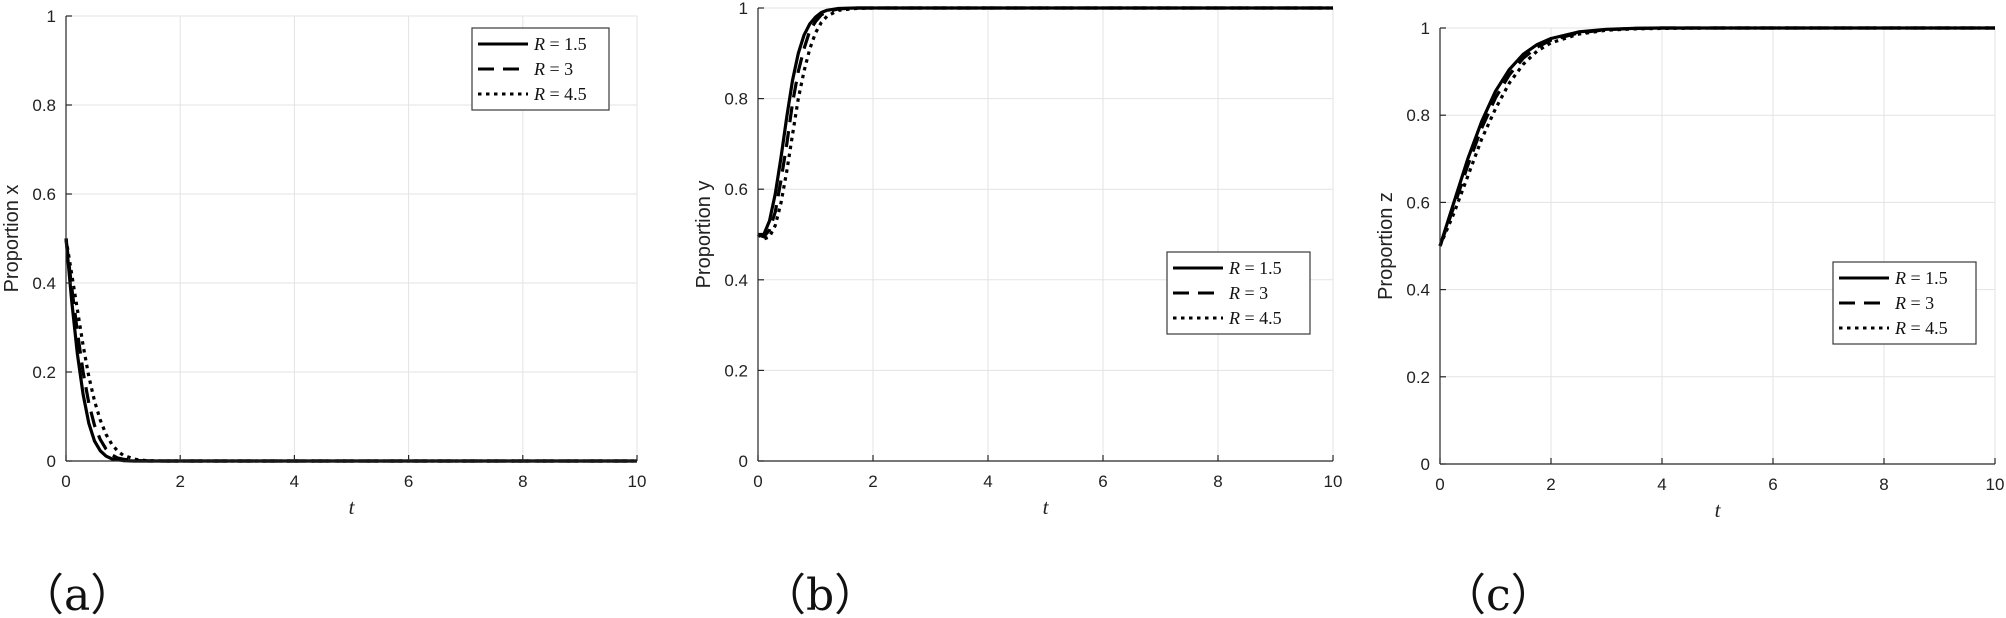 Image resolution: width=2006 pixels, height=618 pixels. What do you see at coordinates (12, 239) in the screenshot?
I see `y-axis-label: Proportion x` at bounding box center [12, 239].